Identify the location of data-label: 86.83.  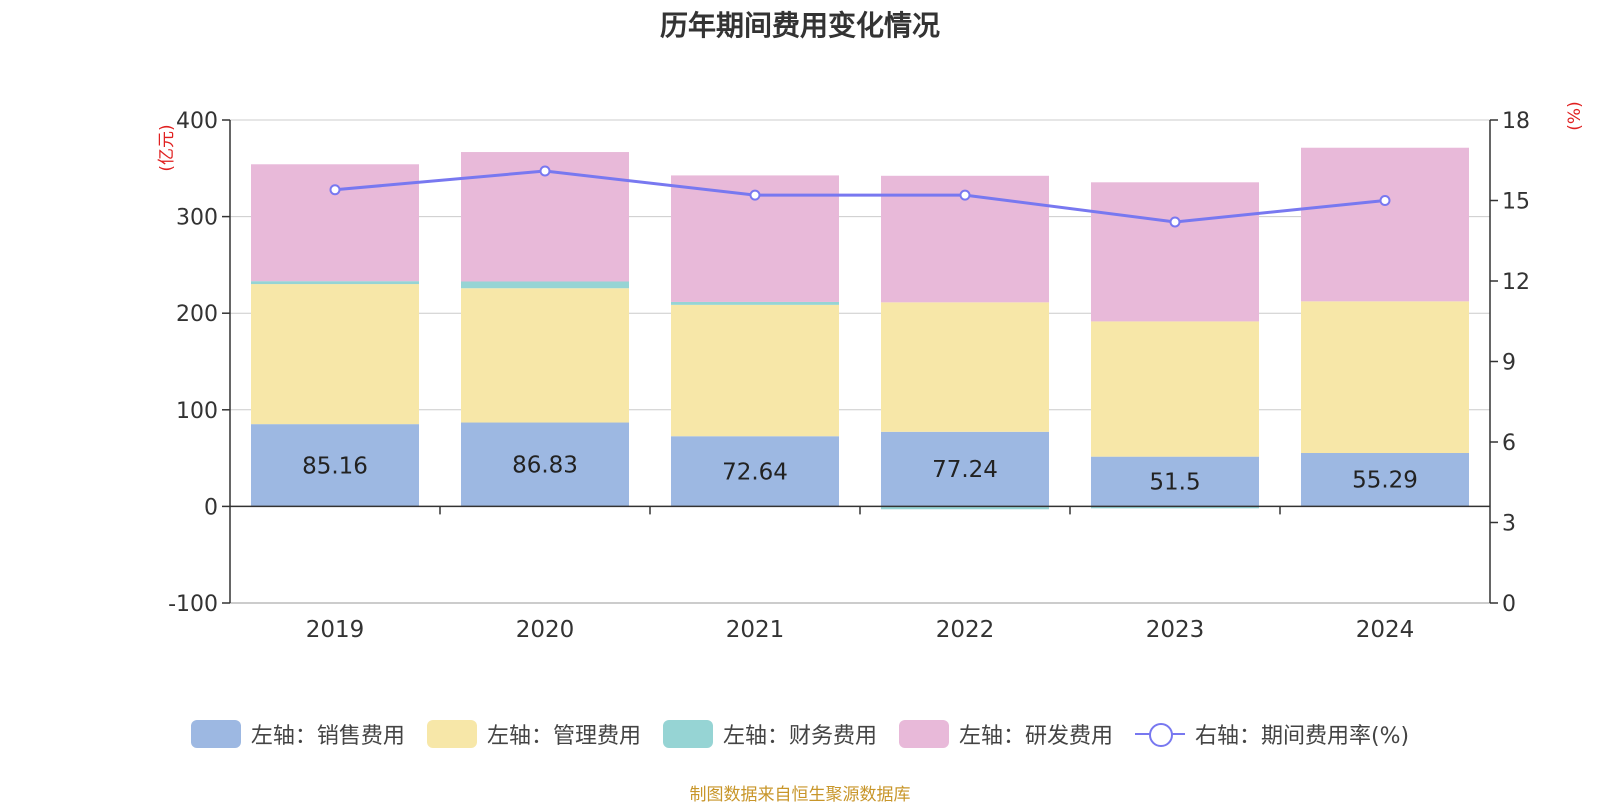
(545, 465).